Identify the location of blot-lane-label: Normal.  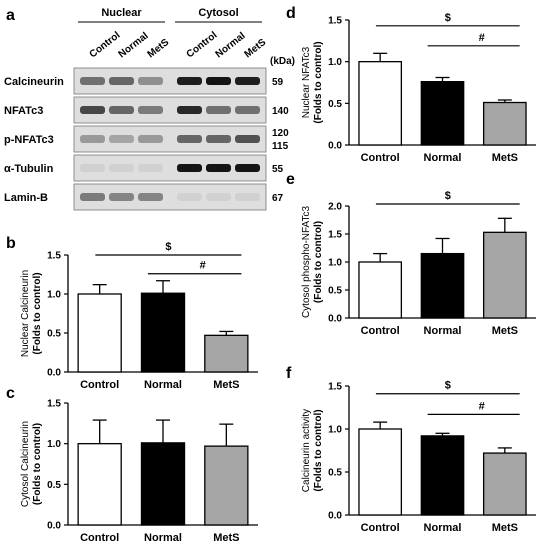
(231, 45).